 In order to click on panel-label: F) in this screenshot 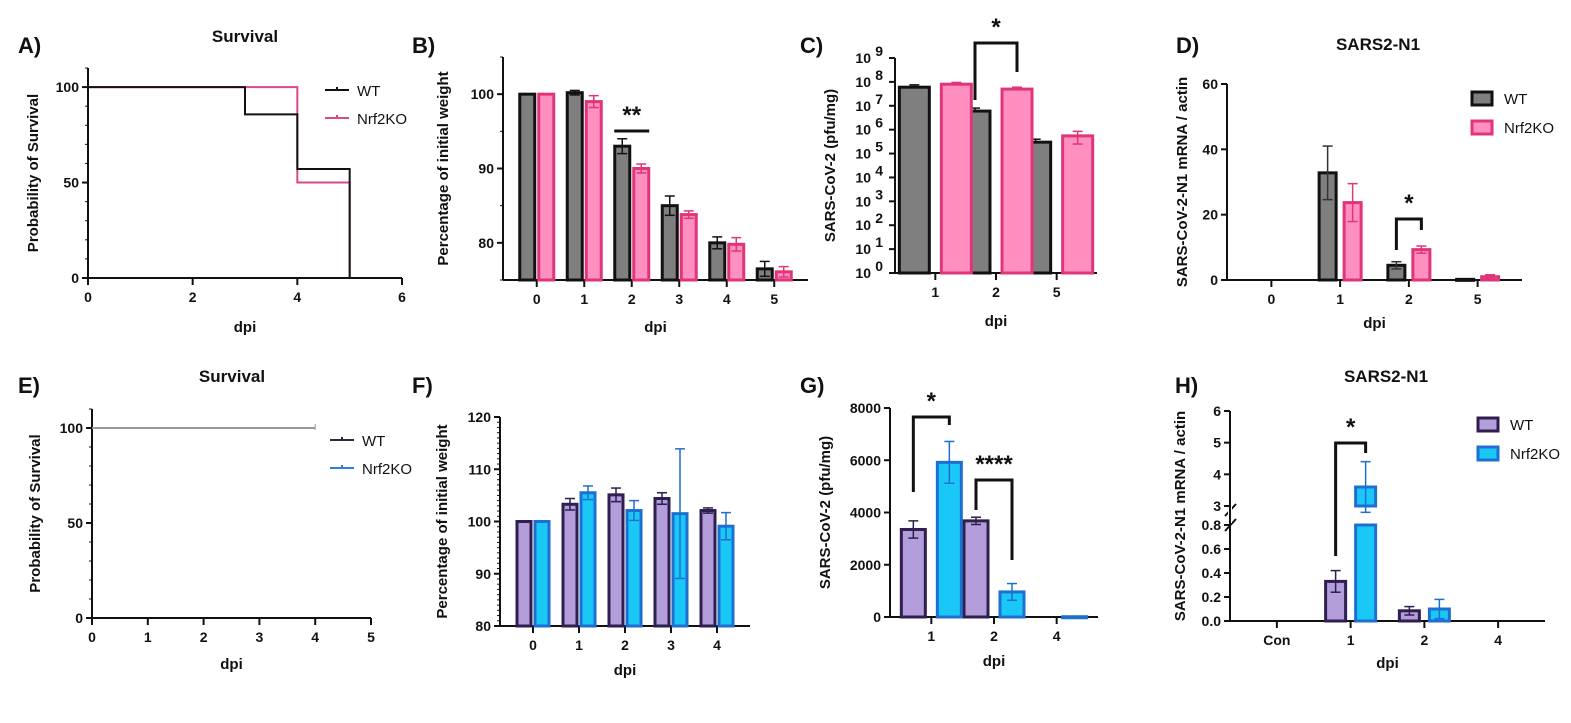, I will do `click(422, 385)`.